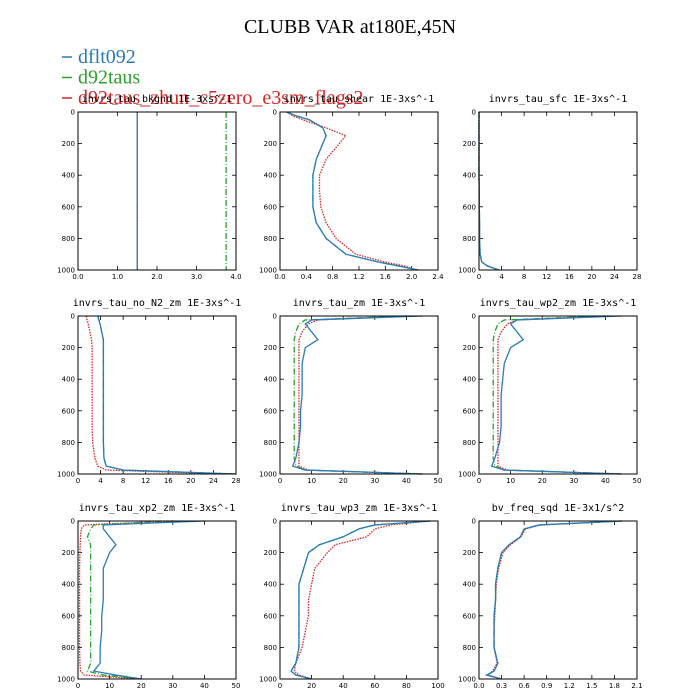  I want to click on x-tick-label: 2.1, so click(636, 686).